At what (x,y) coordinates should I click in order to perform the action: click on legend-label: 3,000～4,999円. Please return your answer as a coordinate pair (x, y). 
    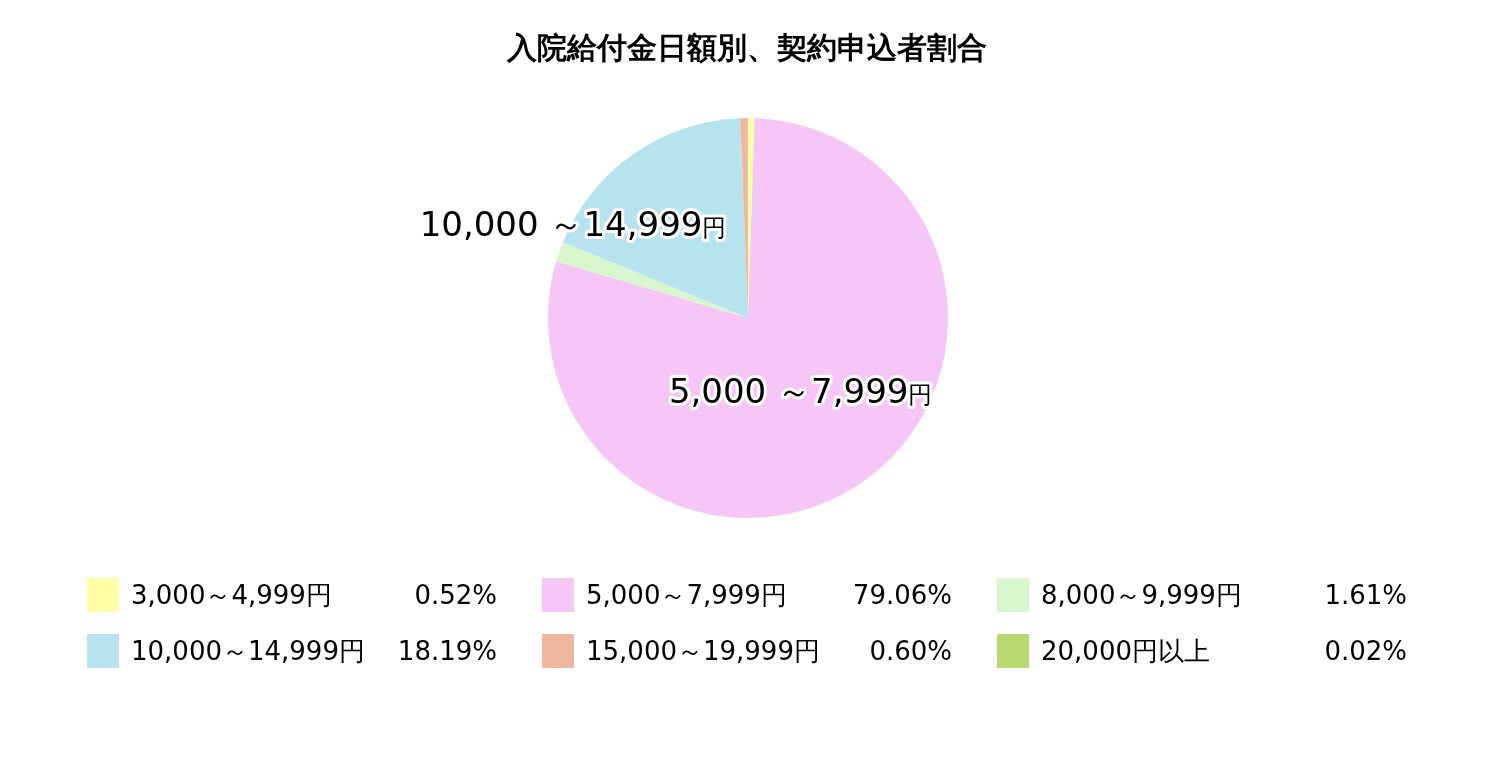
    Looking at the image, I should click on (231, 595).